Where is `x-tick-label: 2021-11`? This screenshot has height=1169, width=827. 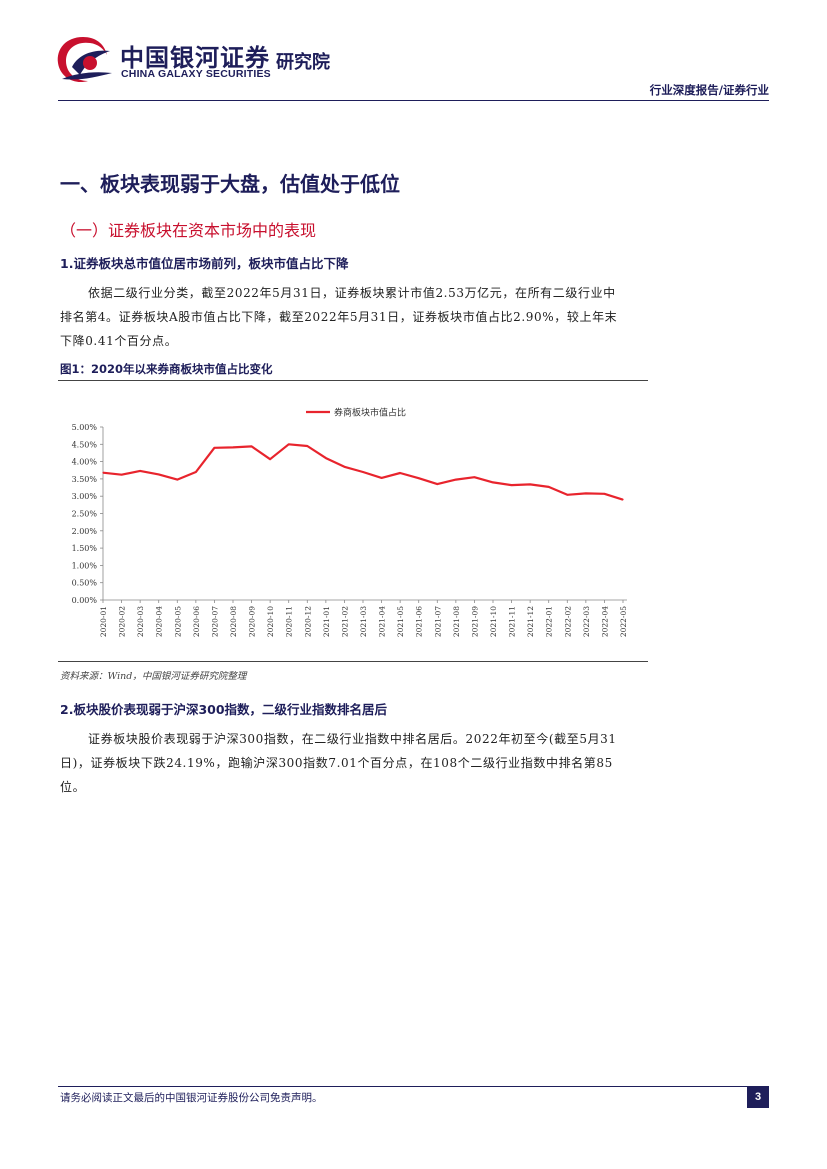 x-tick-label: 2021-11 is located at coordinates (512, 621).